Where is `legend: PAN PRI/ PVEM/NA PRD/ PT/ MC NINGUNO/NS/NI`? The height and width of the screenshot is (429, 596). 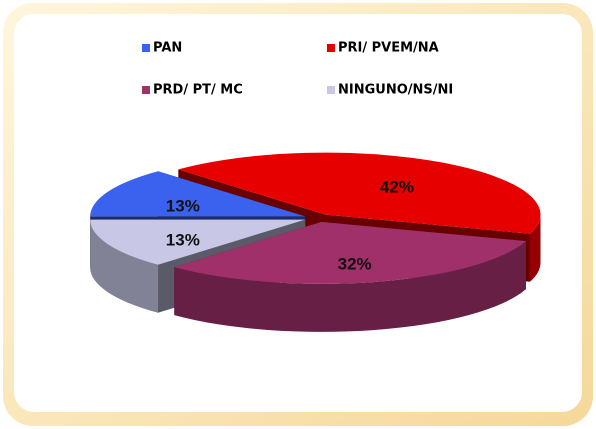
legend: PAN PRI/ PVEM/NA PRD/ PT/ MC NINGUNO/NS/NI is located at coordinates (297, 69).